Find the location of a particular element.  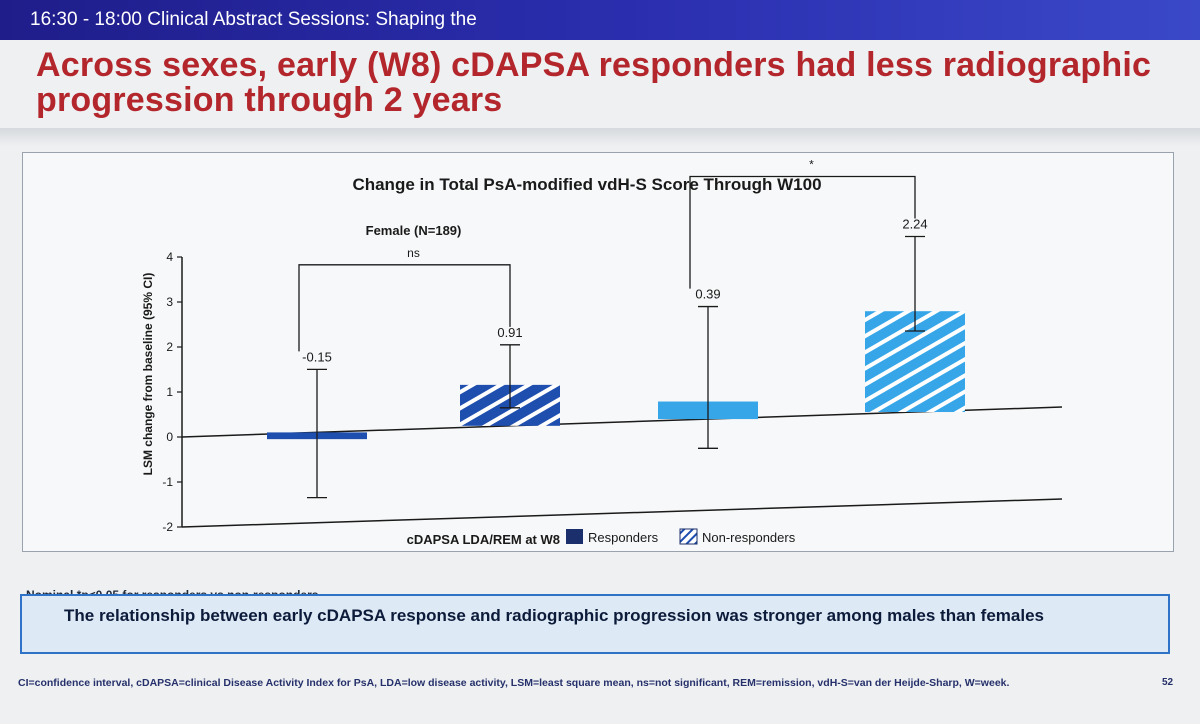

group-label: Female (N=189) is located at coordinates (414, 230).